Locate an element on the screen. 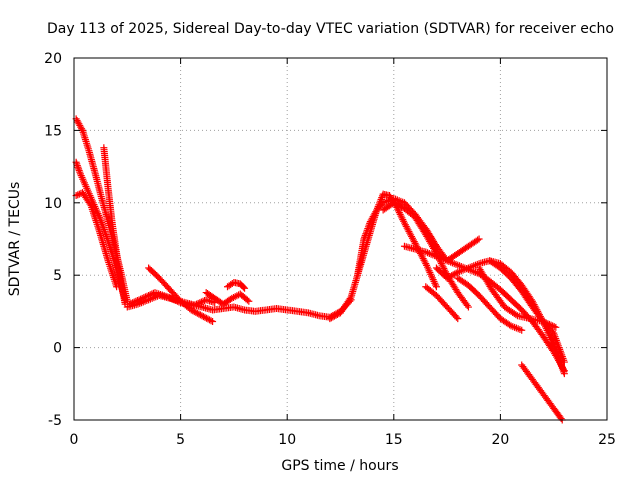  y-tick-label: -5 is located at coordinates (55, 421).